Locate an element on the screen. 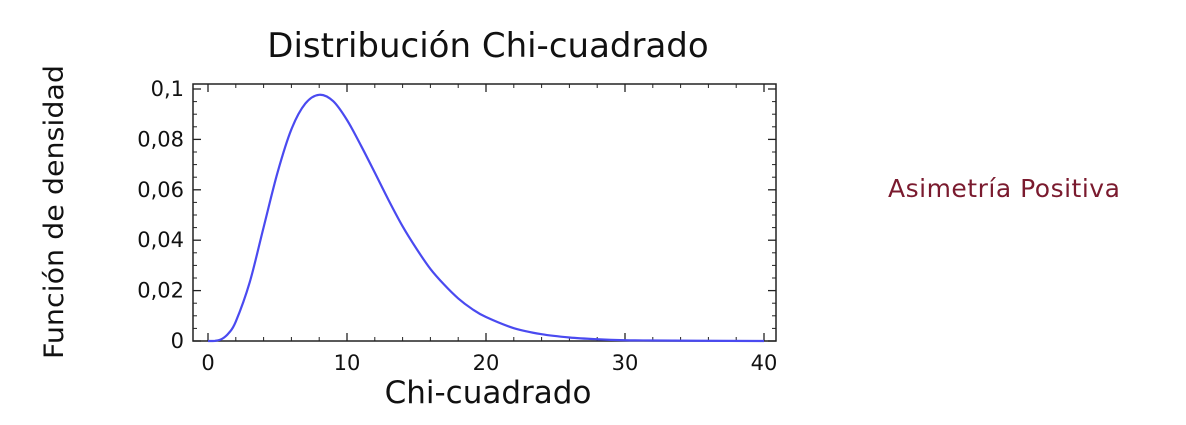  x-tick-label: 10 is located at coordinates (347, 363).